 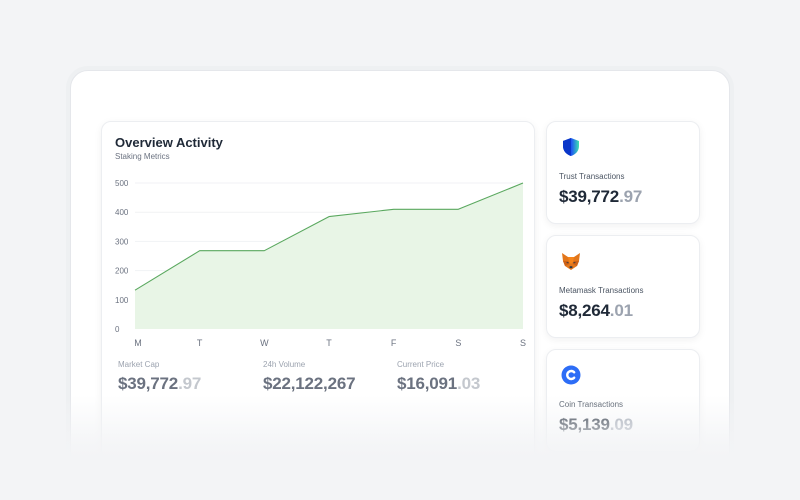 I want to click on wallet-card-coin: Coin Transactions $5,139.09, so click(x=623, y=400).